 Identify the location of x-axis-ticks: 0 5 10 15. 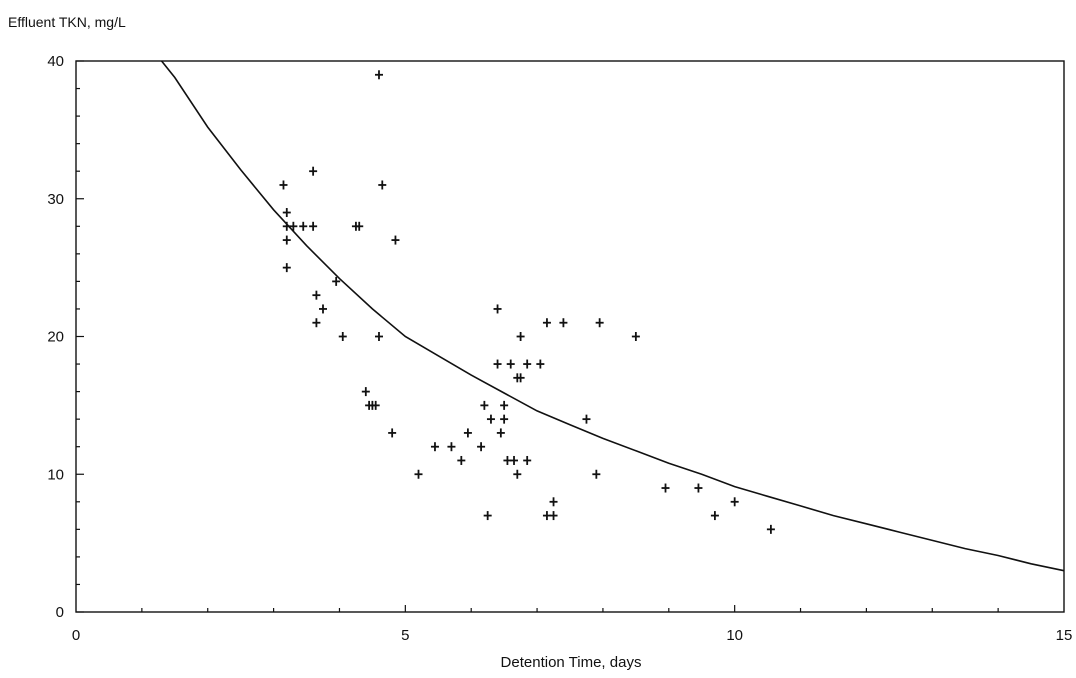
(572, 624).